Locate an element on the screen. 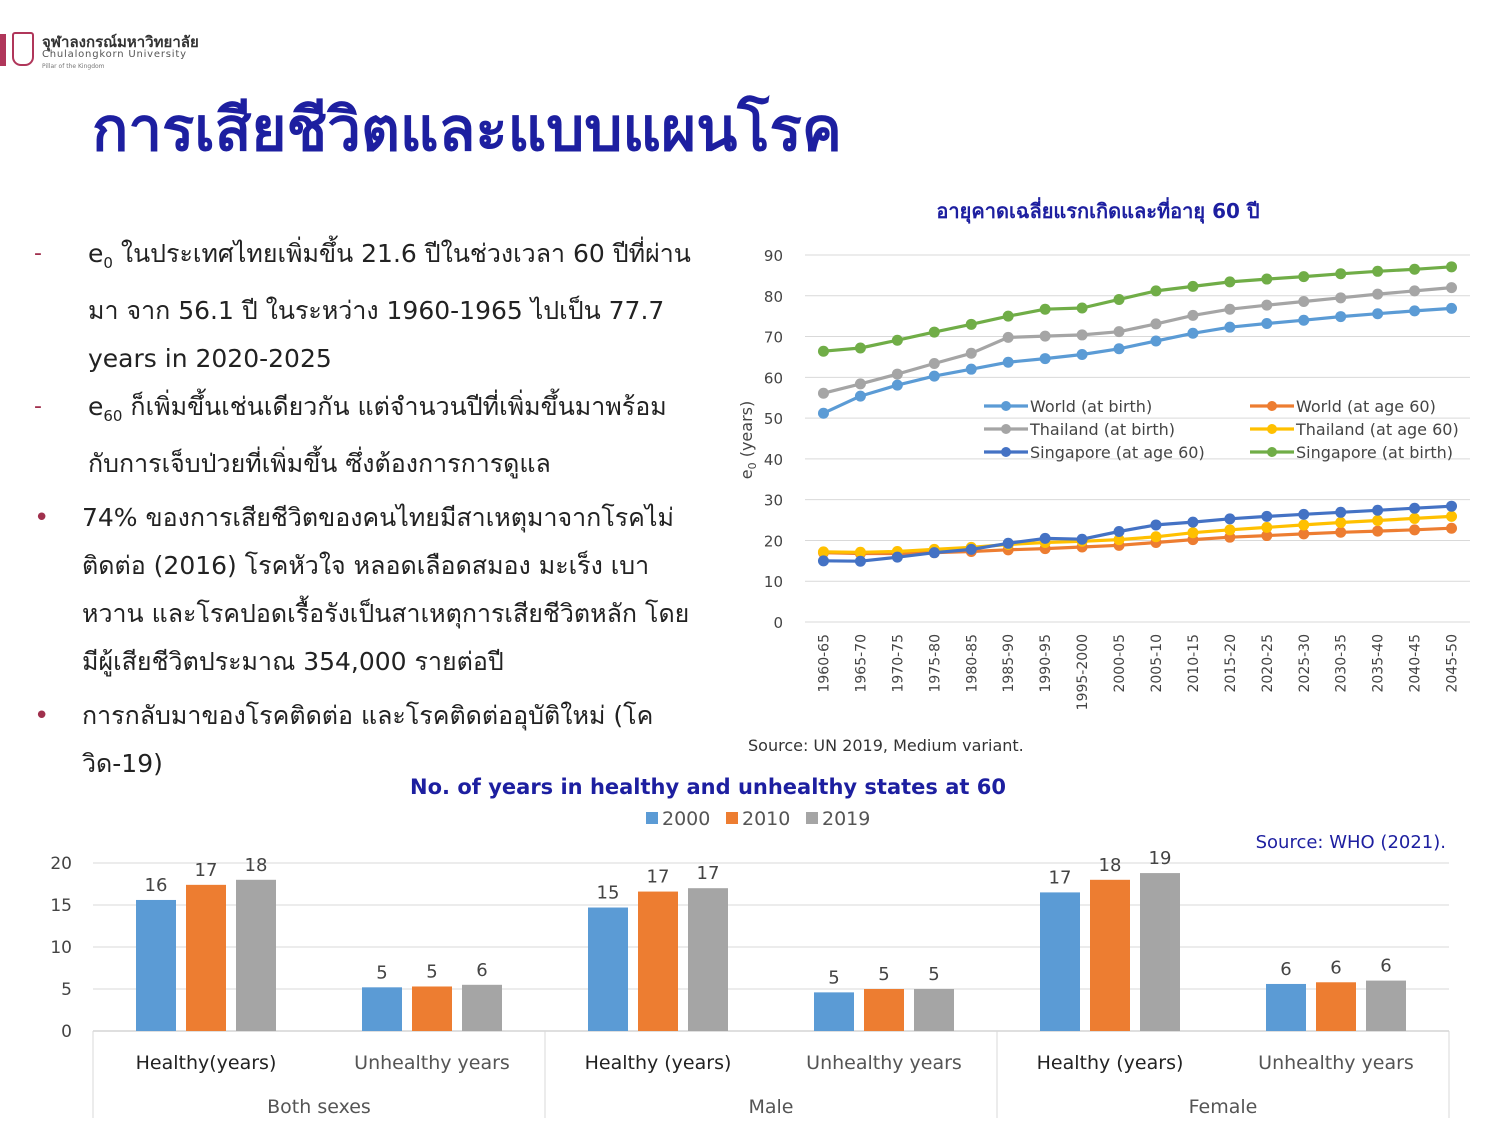  x-tick-label: 2040-45 is located at coordinates (1416, 663).